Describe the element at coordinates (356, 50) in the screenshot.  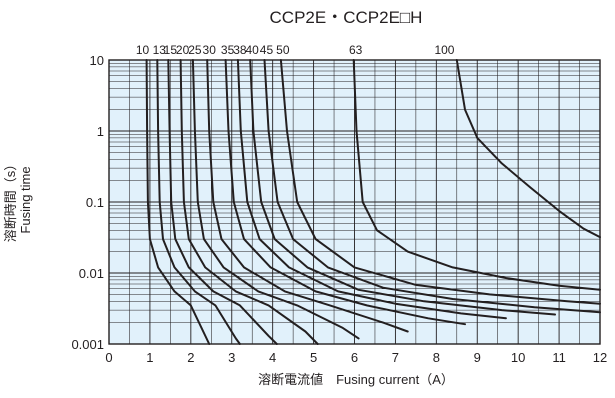
I see `curve-label-63: 63` at that location.